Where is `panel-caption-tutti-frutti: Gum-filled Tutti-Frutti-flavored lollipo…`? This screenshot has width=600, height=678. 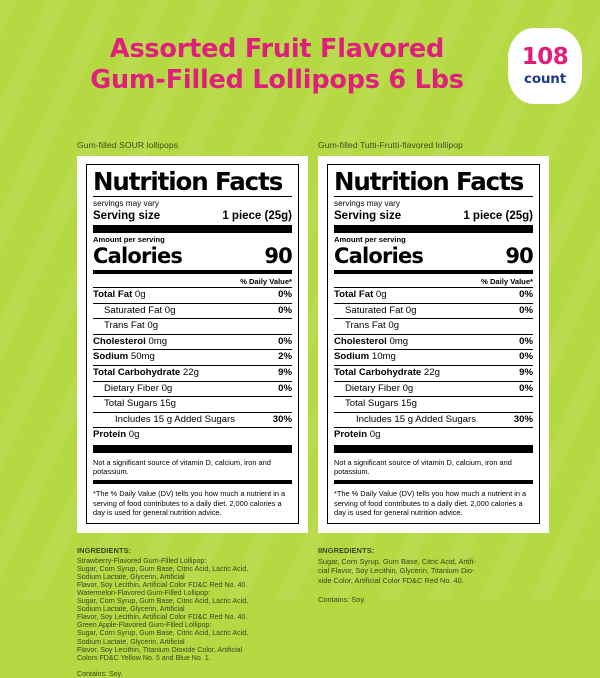 panel-caption-tutti-frutti: Gum-filled Tutti-Frutti-flavored lollipo… is located at coordinates (390, 145).